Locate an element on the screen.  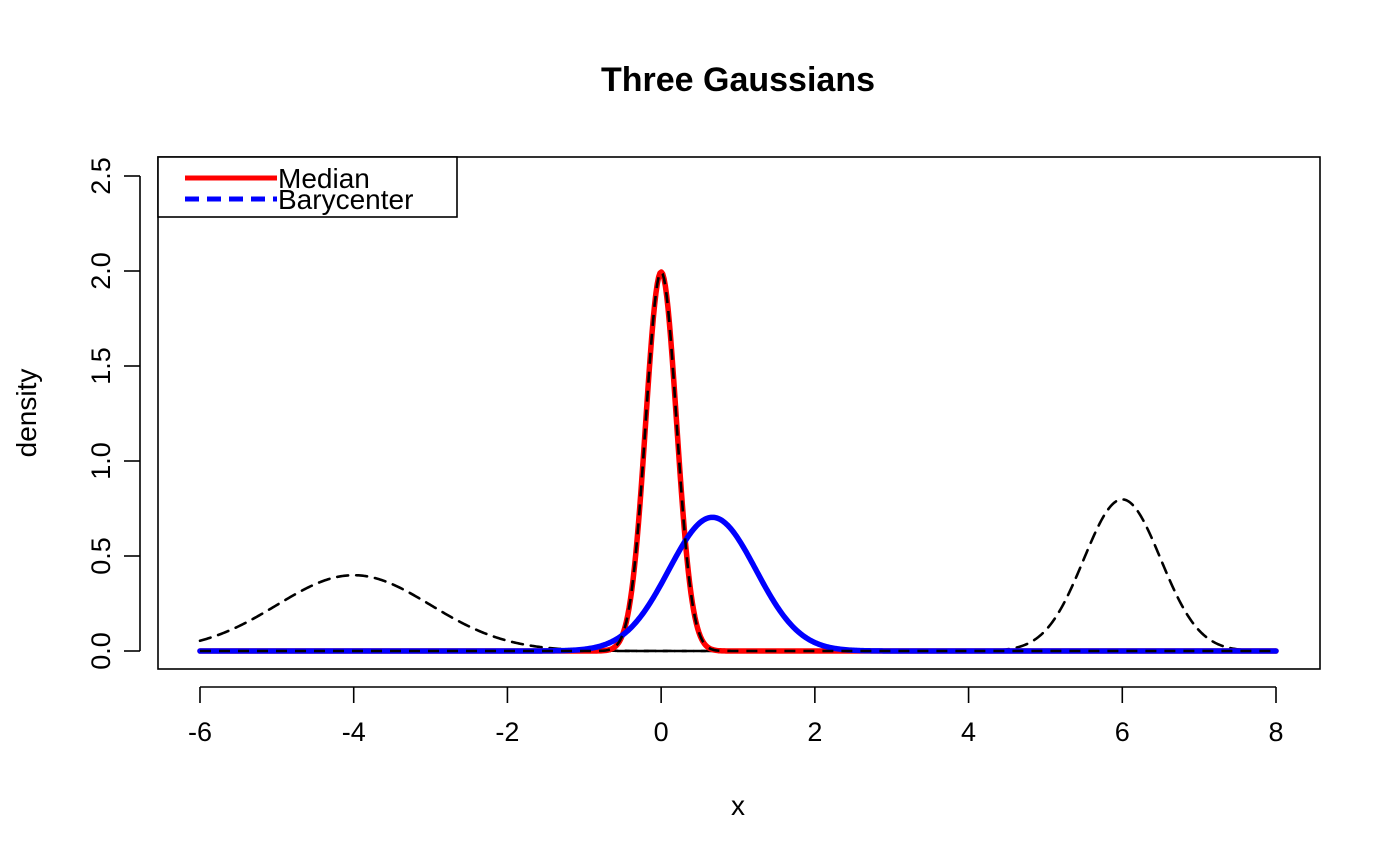
y-axis-label: density is located at coordinates (26, 413).